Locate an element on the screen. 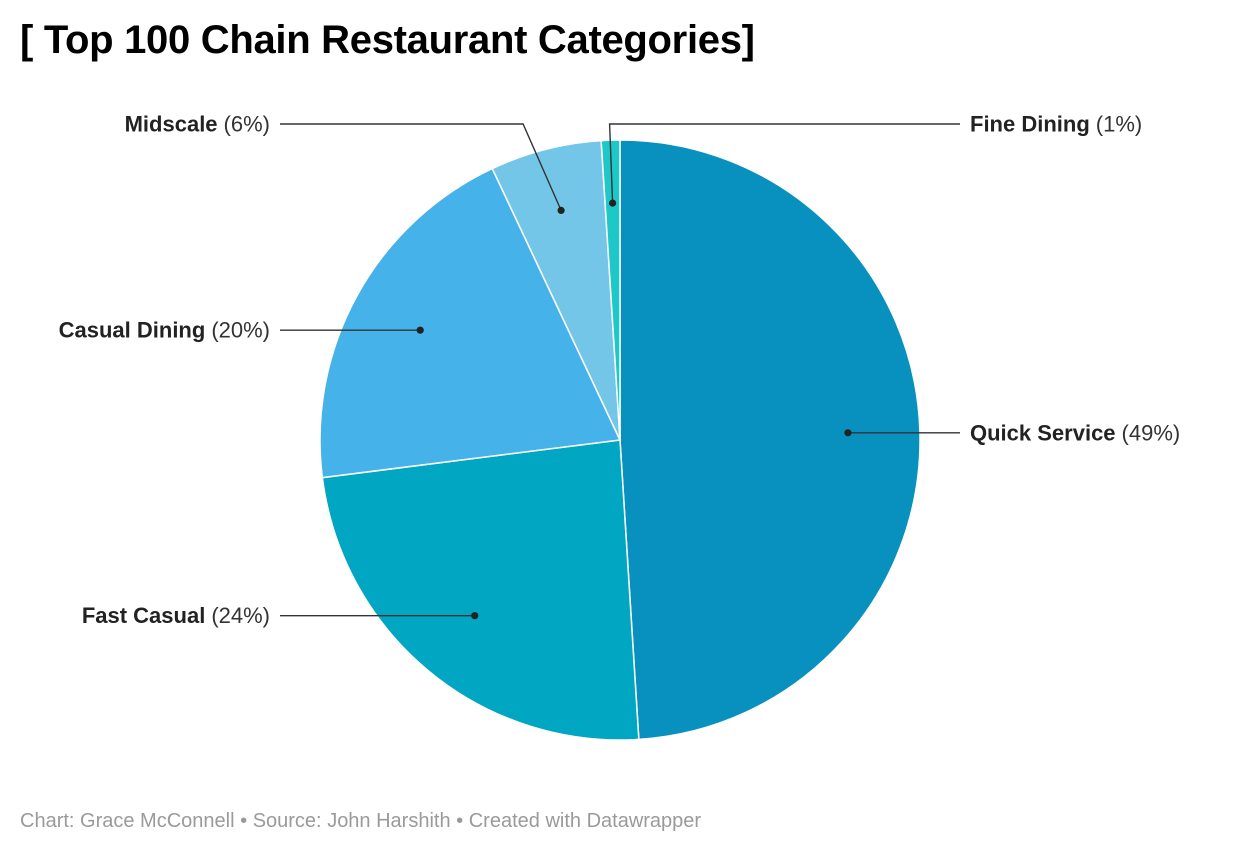 This screenshot has height=856, width=1240. slice-label-casual-dining: Casual Dining (20%) is located at coordinates (164, 330).